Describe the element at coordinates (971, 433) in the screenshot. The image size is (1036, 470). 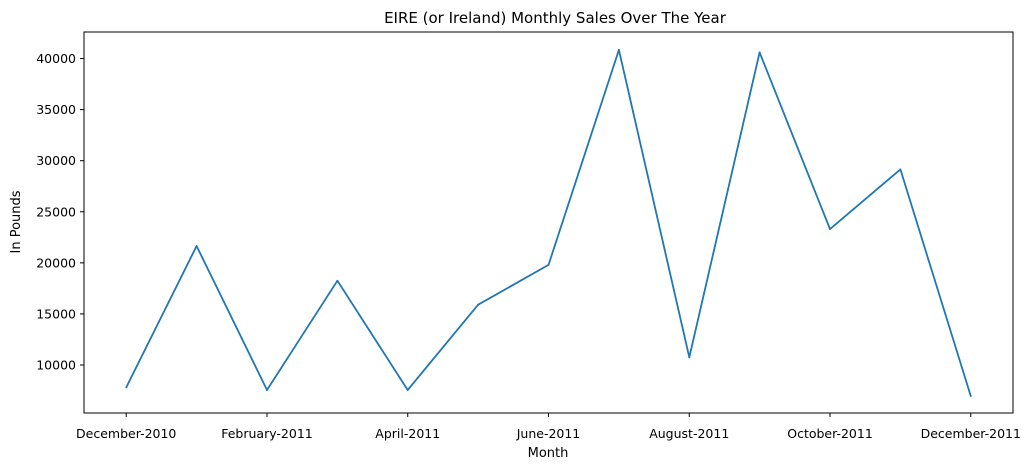
I see `x-tick-label: December-2011` at that location.